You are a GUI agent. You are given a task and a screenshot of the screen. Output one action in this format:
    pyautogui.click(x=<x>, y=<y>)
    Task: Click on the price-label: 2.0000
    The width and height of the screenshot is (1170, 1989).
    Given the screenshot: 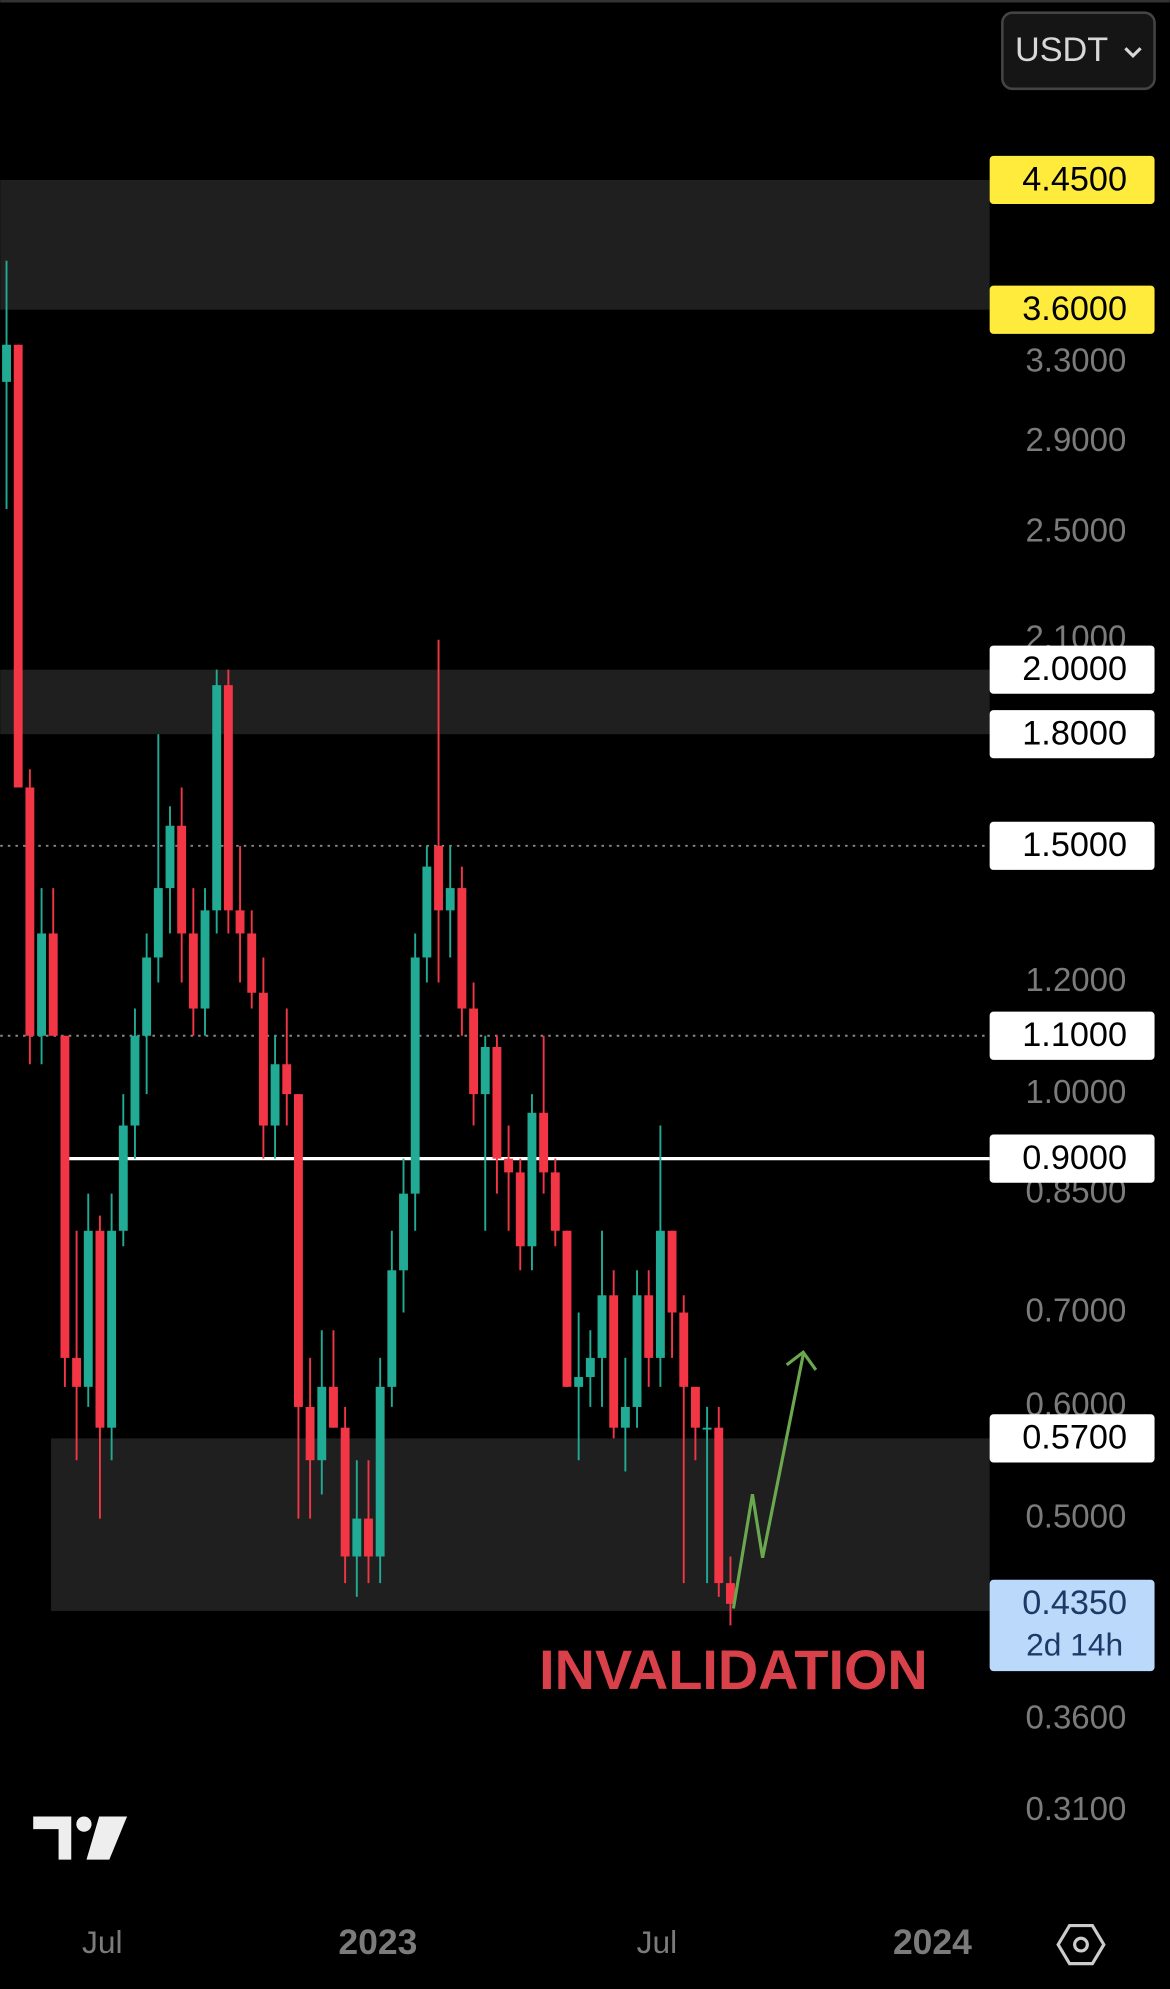 What is the action you would take?
    pyautogui.click(x=1074, y=669)
    